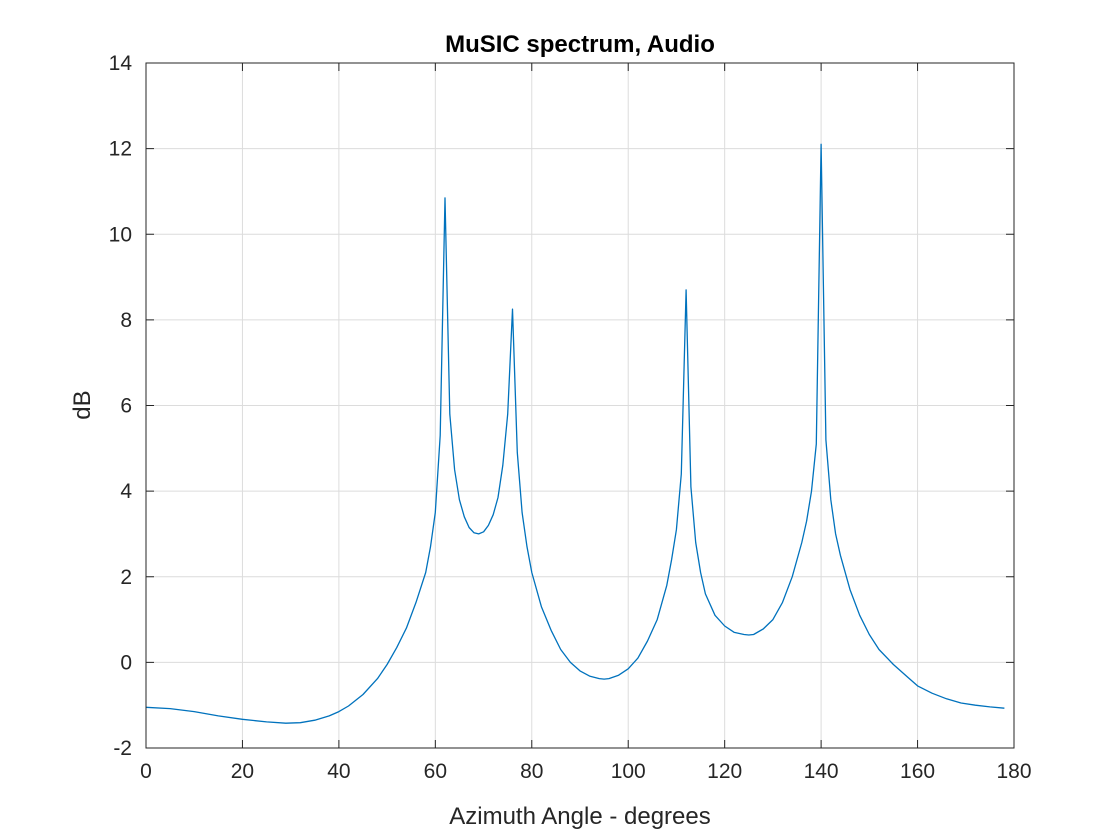 The width and height of the screenshot is (1120, 840). Describe the element at coordinates (628, 771) in the screenshot. I see `x-tick-label: 100` at that location.